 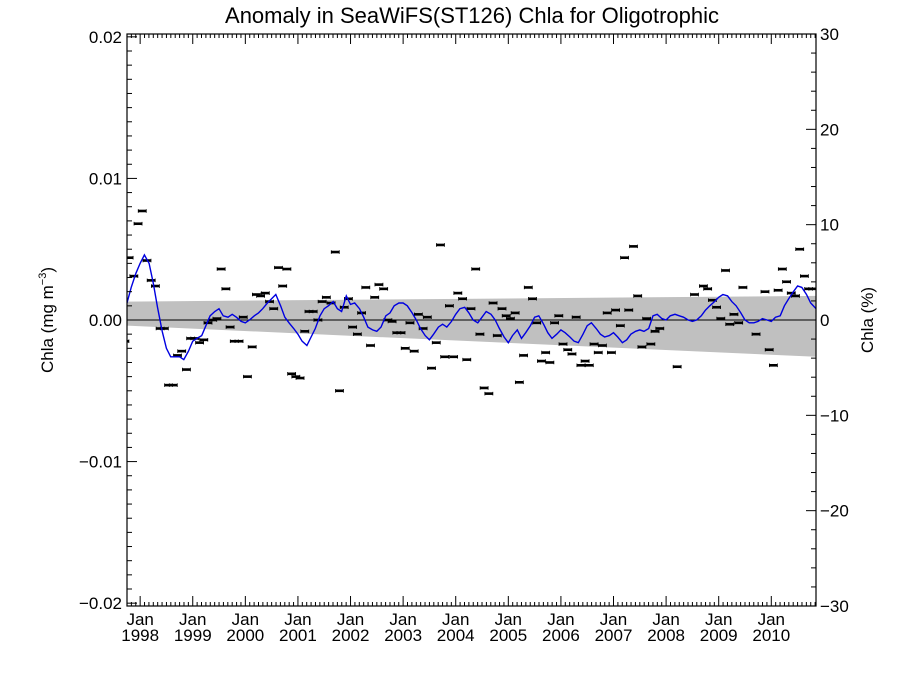 What do you see at coordinates (351, 635) in the screenshot?
I see `x-tick-year: 2002` at bounding box center [351, 635].